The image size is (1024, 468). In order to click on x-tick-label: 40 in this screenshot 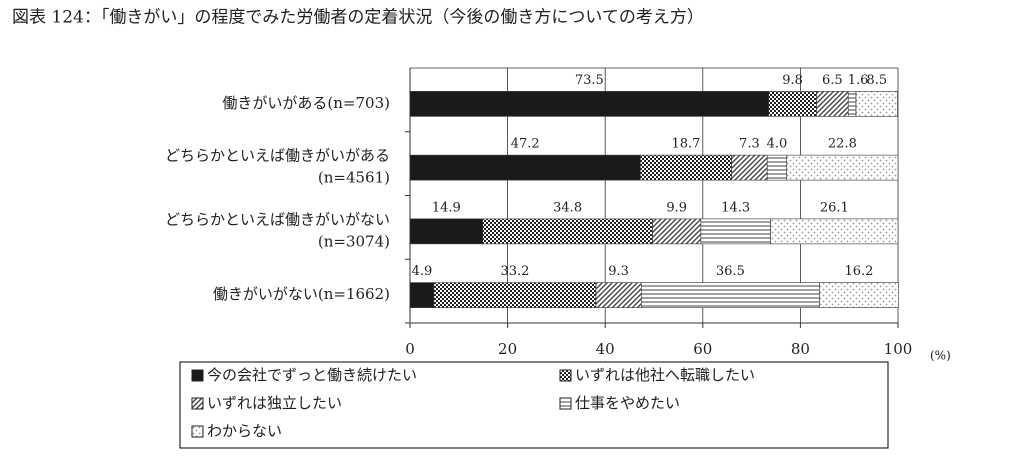, I will do `click(605, 349)`.